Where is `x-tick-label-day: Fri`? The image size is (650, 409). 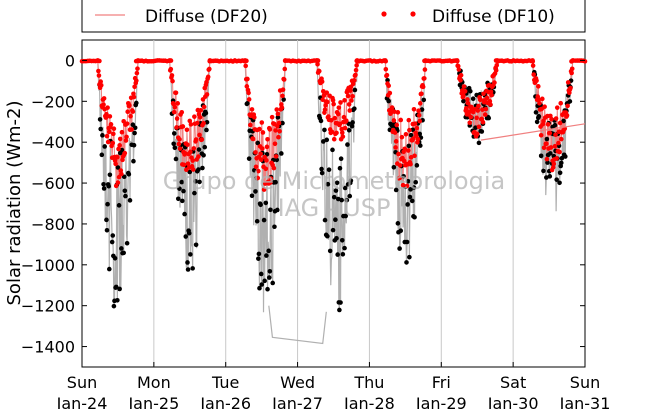
x-tick-label-day: Fri is located at coordinates (441, 382).